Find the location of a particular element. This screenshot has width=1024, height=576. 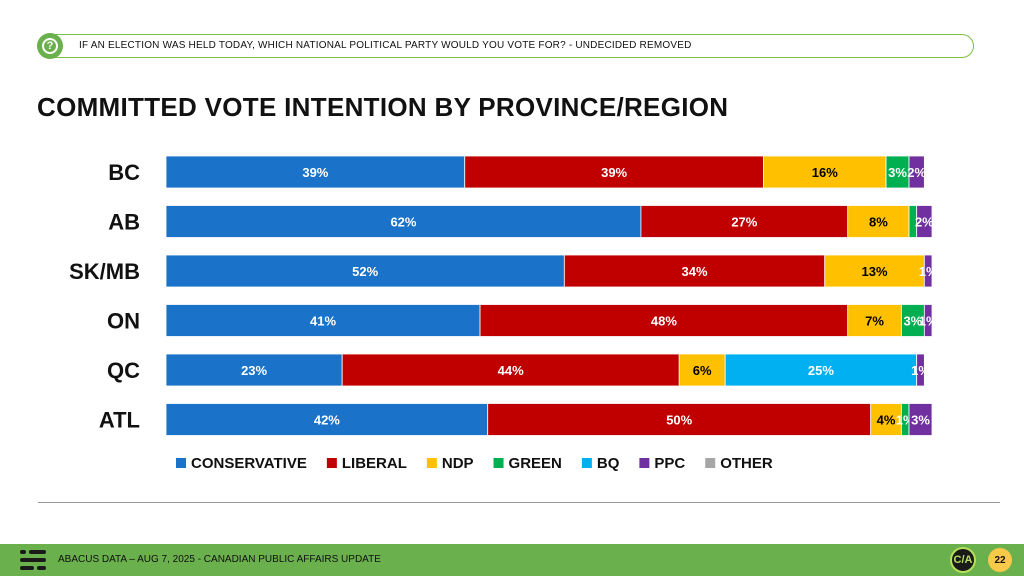

data-label-sk-mb-ndp: 13% is located at coordinates (875, 271).